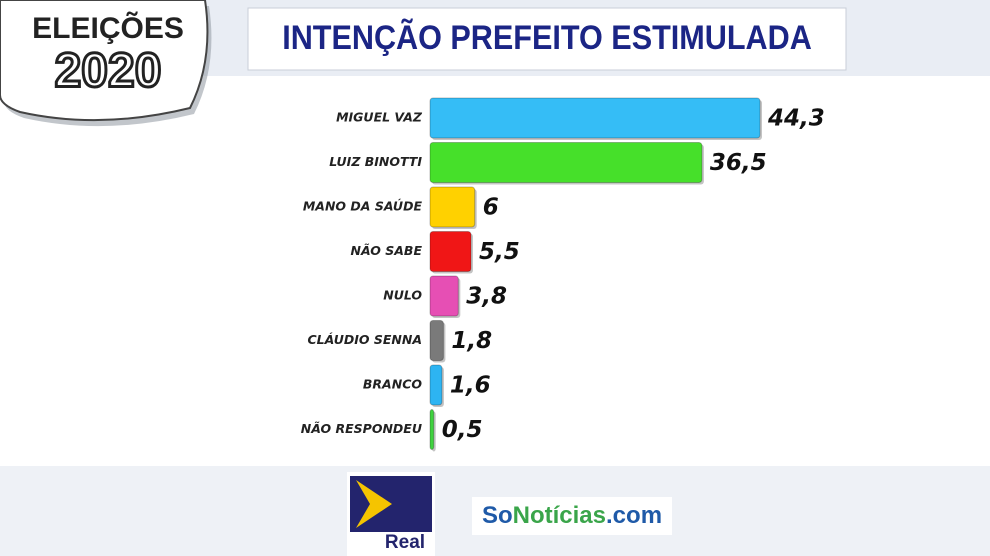 Image resolution: width=990 pixels, height=556 pixels. What do you see at coordinates (379, 117) in the screenshot?
I see `category-label: MIGUEL VAZ` at bounding box center [379, 117].